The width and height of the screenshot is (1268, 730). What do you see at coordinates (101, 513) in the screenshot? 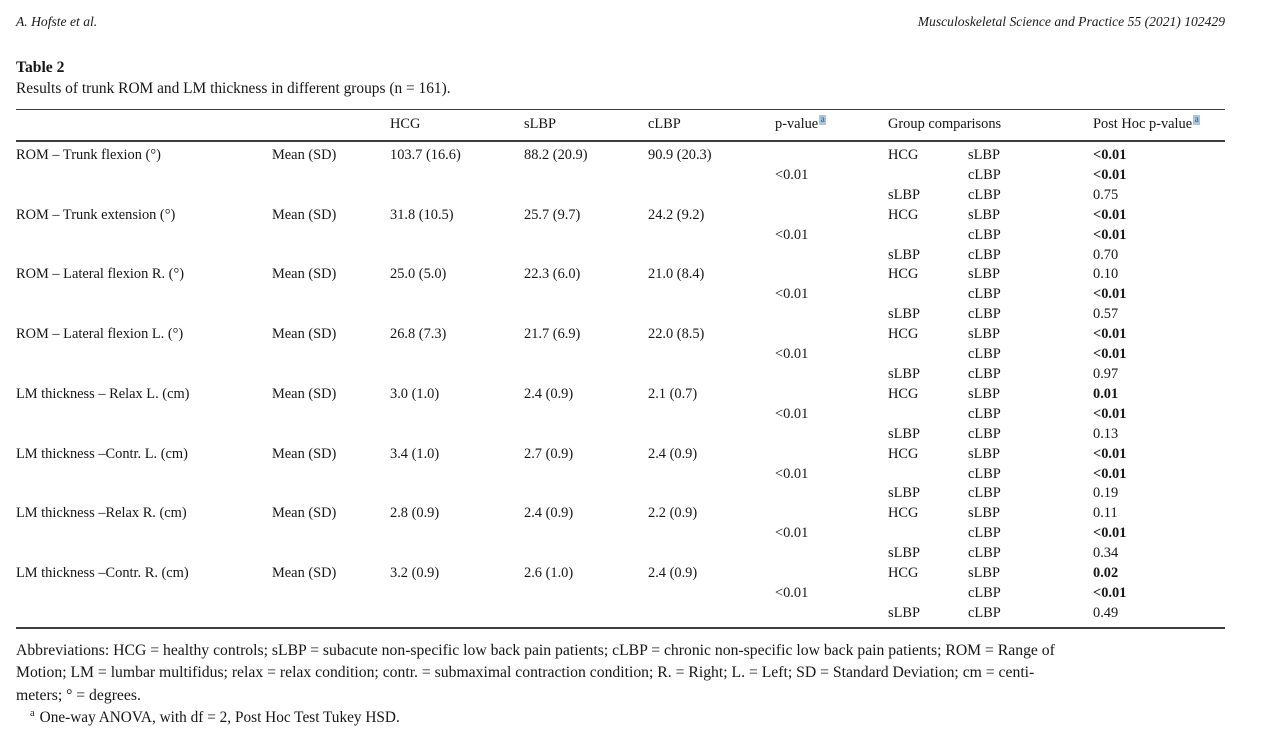
I see `row-label: LM thickness –Relax R. (cm)` at bounding box center [101, 513].